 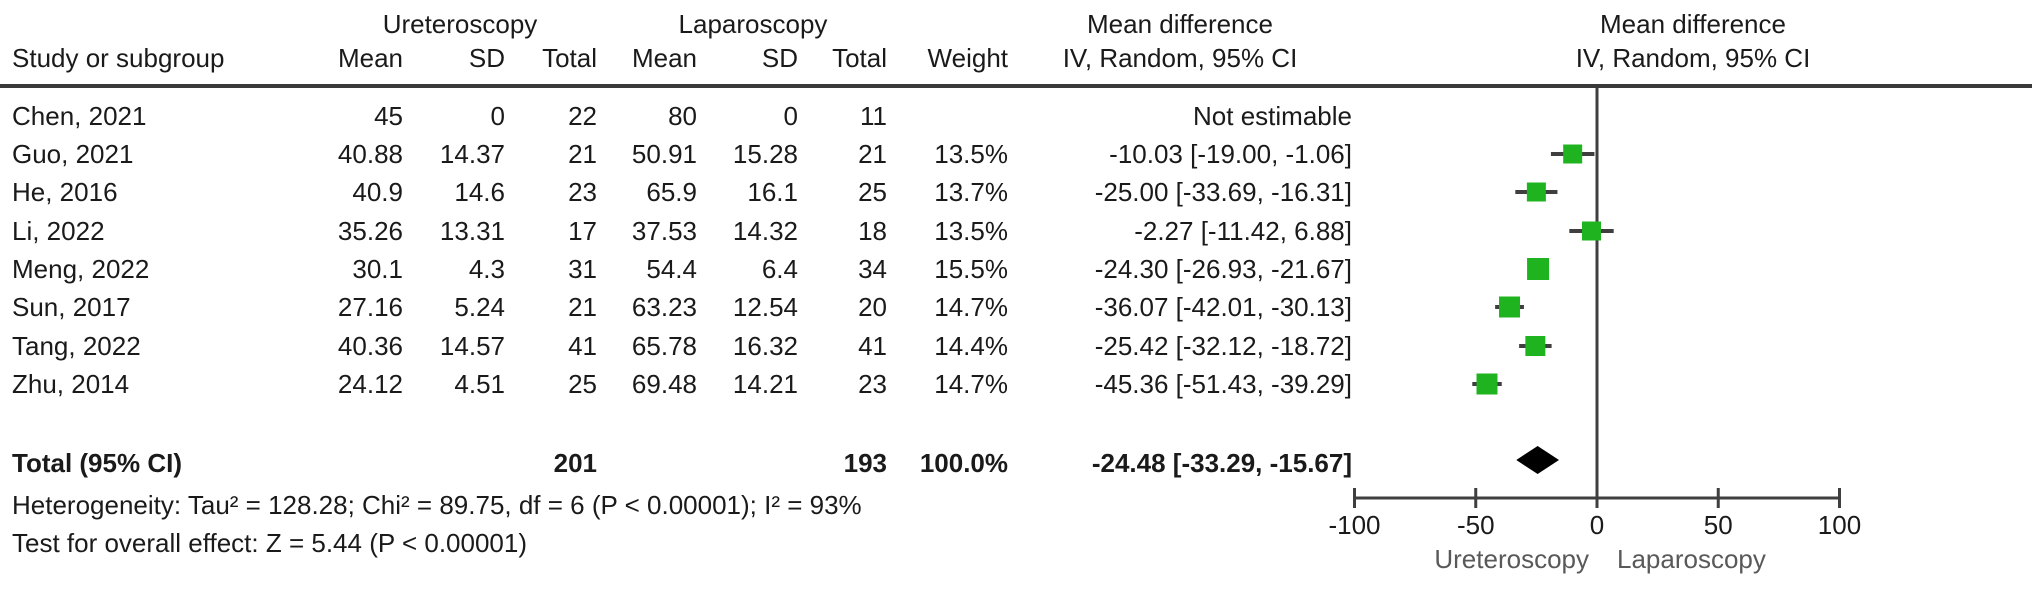 I want to click on column-header-sd2: SD, so click(x=779, y=58).